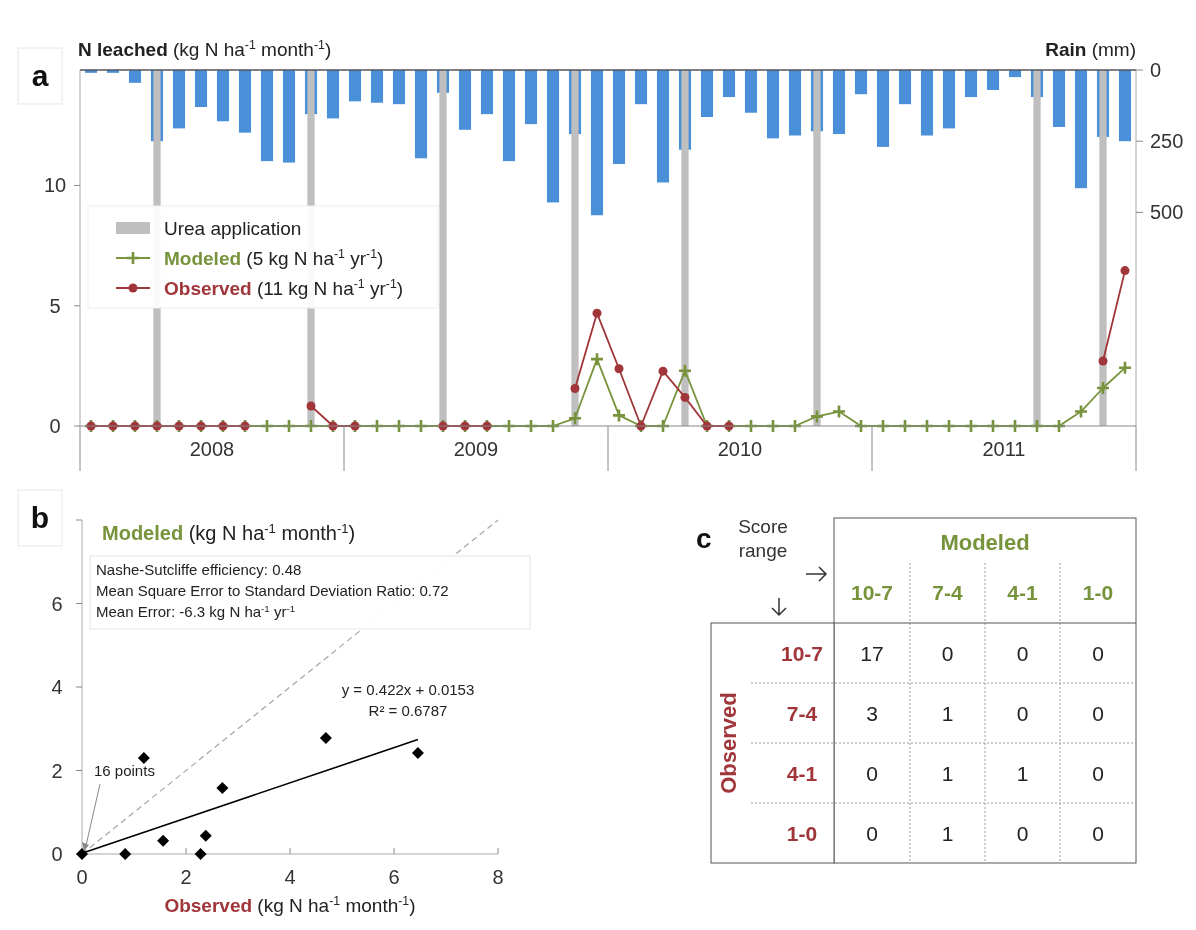 The height and width of the screenshot is (930, 1196). I want to click on data-label: 17, so click(872, 653).